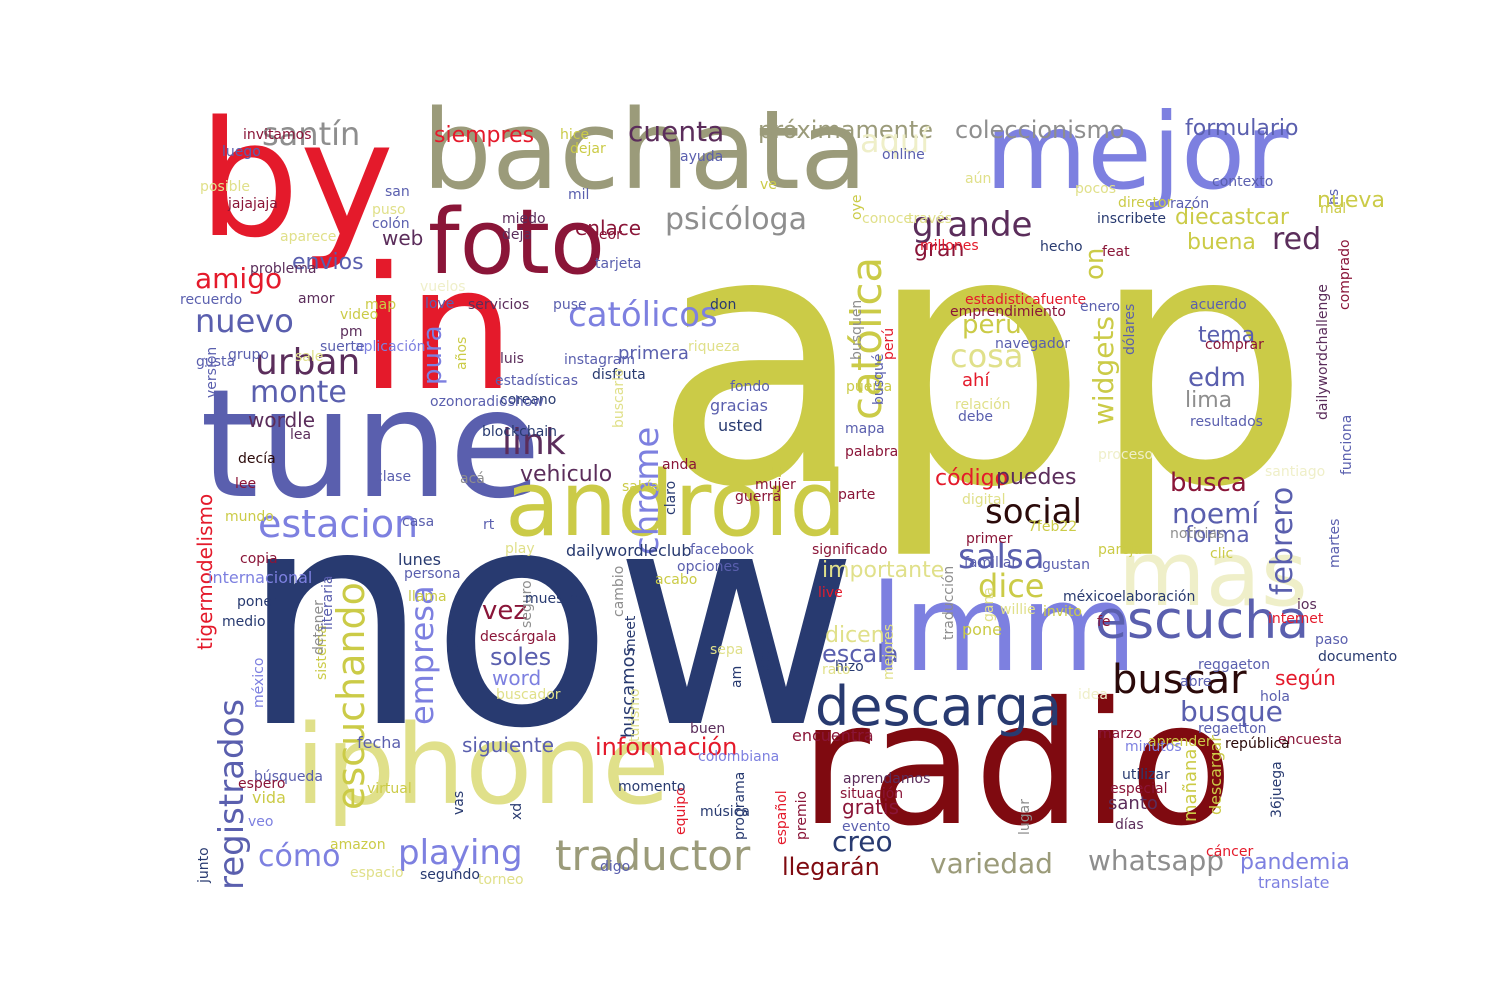  What do you see at coordinates (641, 487) in the screenshot?
I see `cloud-word: sabía` at bounding box center [641, 487].